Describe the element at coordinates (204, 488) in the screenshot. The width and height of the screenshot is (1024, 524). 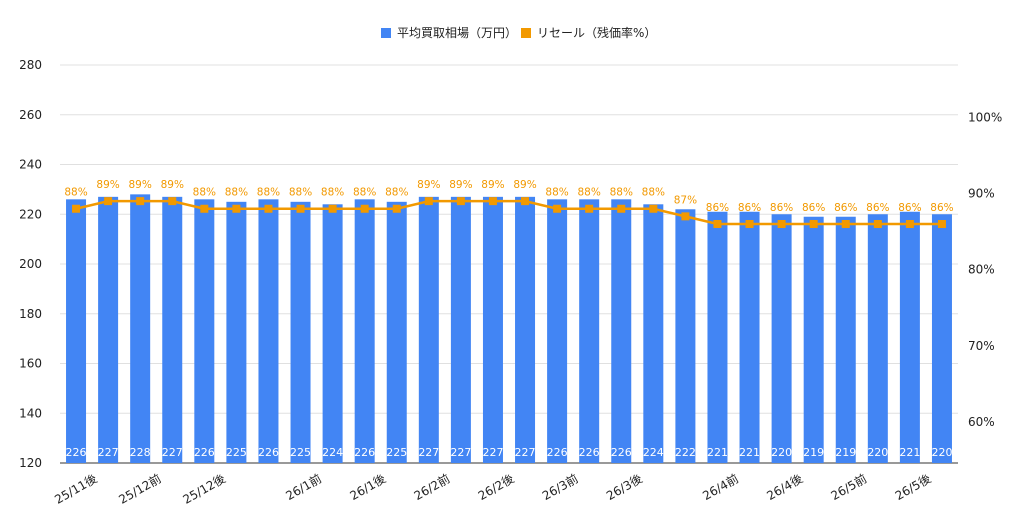
I see `x-tick-label: 25/12後` at that location.